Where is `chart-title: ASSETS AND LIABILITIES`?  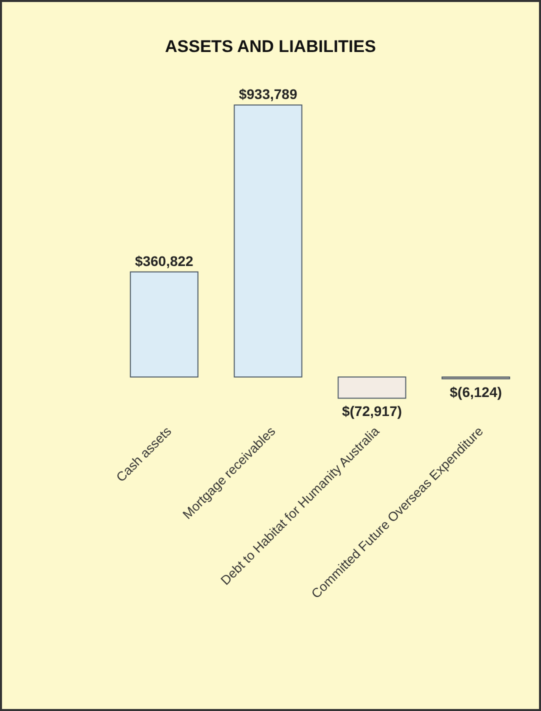
chart-title: ASSETS AND LIABILITIES is located at coordinates (270, 46).